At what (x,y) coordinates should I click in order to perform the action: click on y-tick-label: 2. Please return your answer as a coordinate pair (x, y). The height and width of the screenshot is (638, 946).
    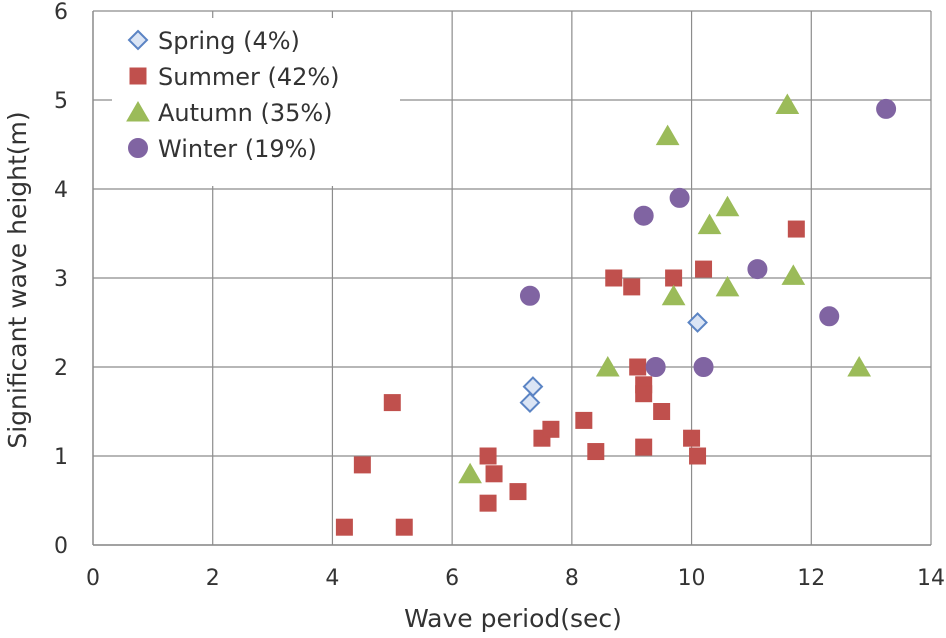
    Looking at the image, I should click on (61, 368).